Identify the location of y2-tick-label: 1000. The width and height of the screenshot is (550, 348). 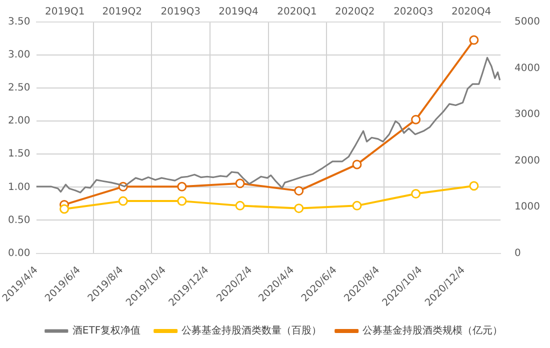
(527, 207).